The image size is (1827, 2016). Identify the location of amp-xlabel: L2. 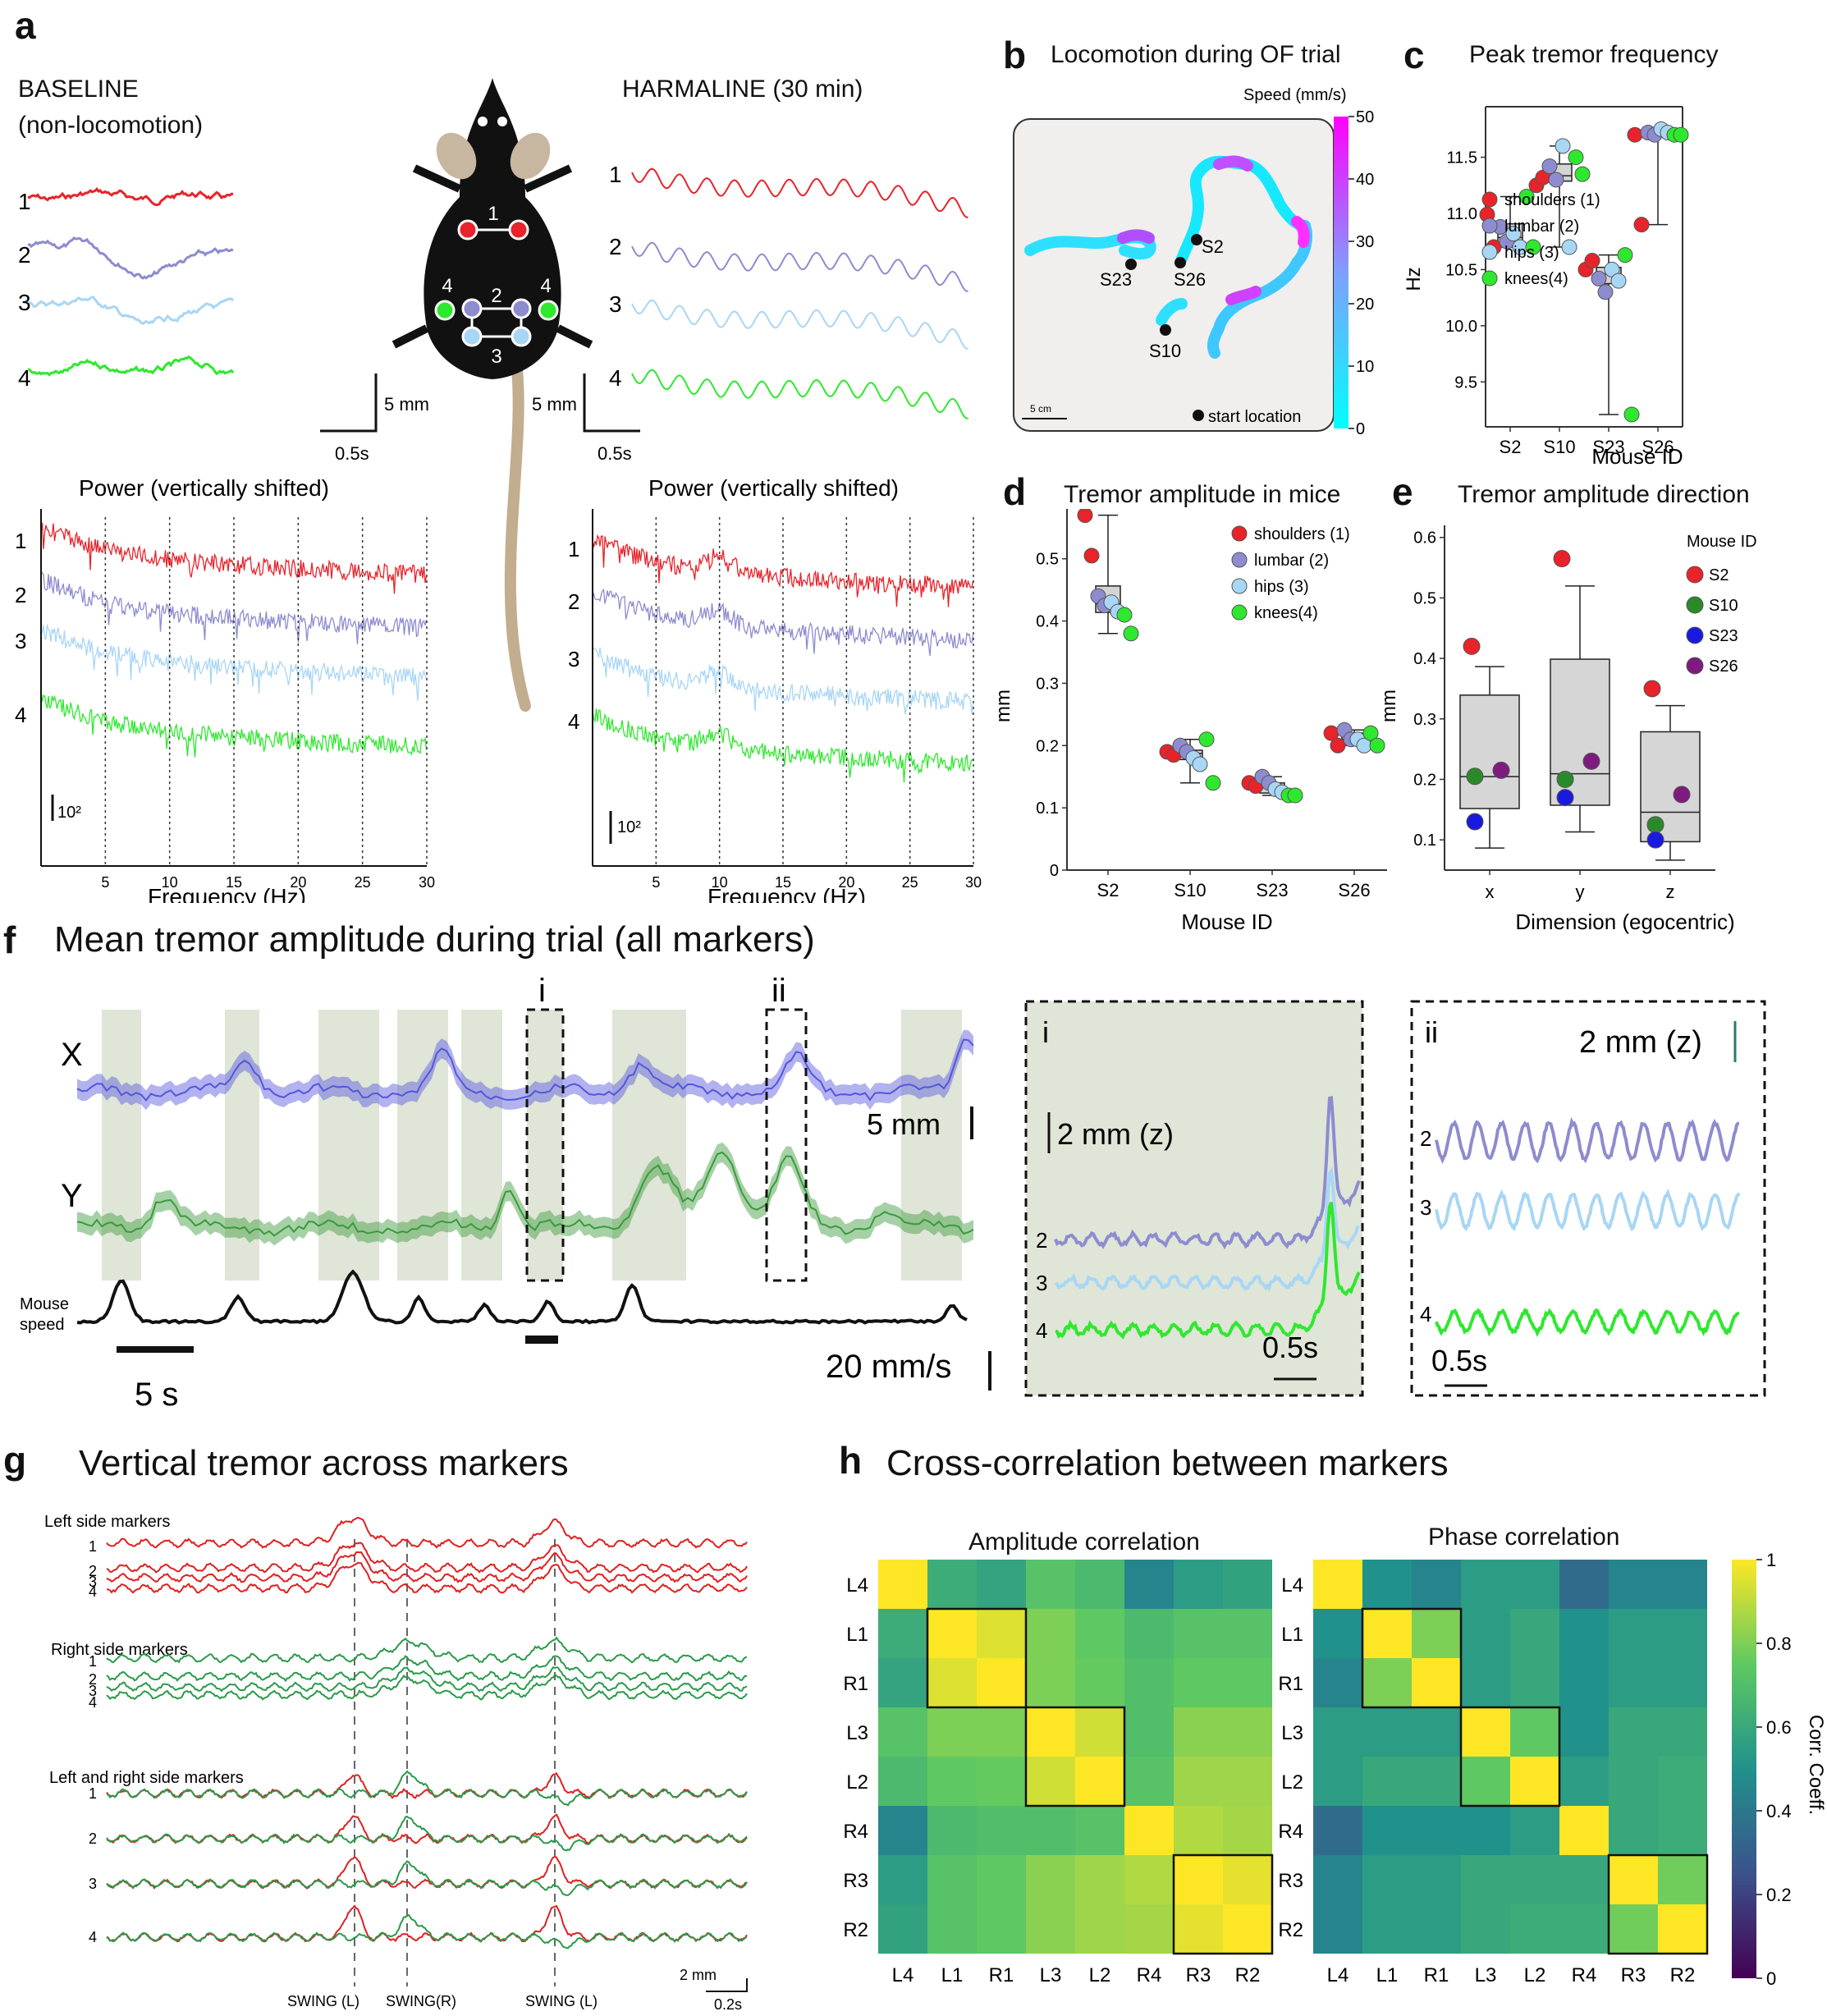
(1100, 1975).